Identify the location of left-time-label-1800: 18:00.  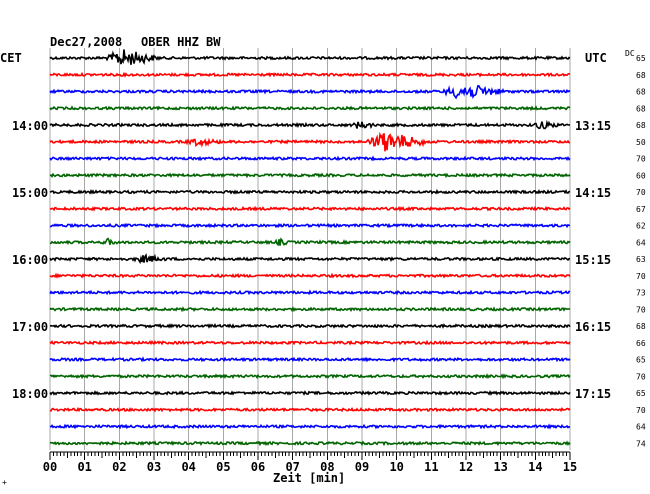
(30, 394).